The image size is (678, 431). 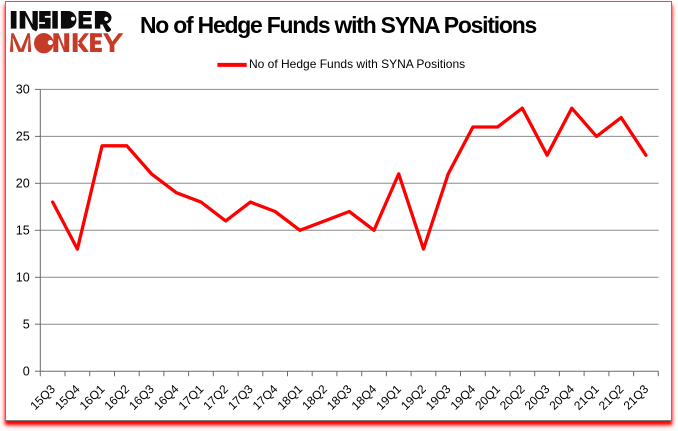 What do you see at coordinates (512, 397) in the screenshot?
I see `svg-text: 20Q2` at bounding box center [512, 397].